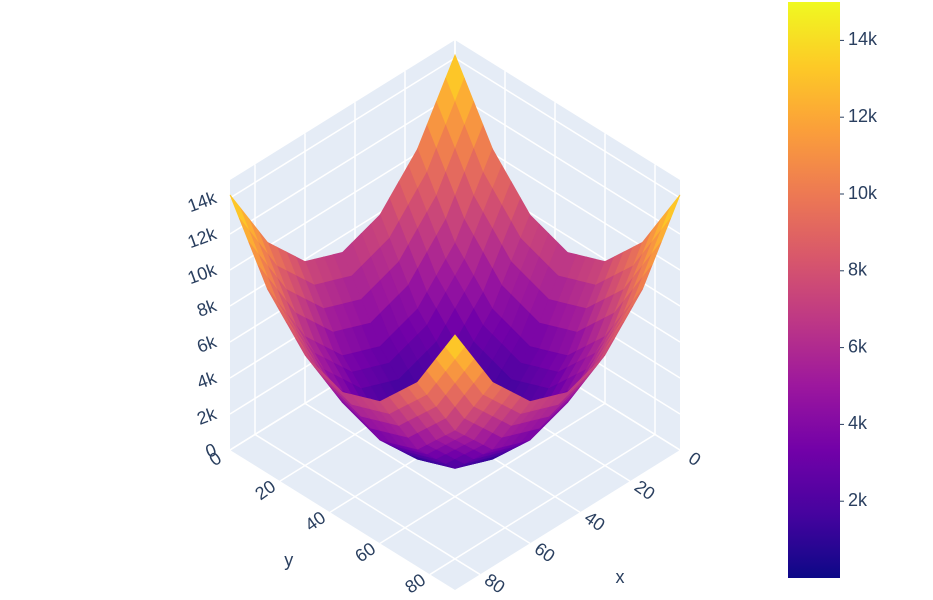  I want to click on x-axis-title: x, so click(620, 577).